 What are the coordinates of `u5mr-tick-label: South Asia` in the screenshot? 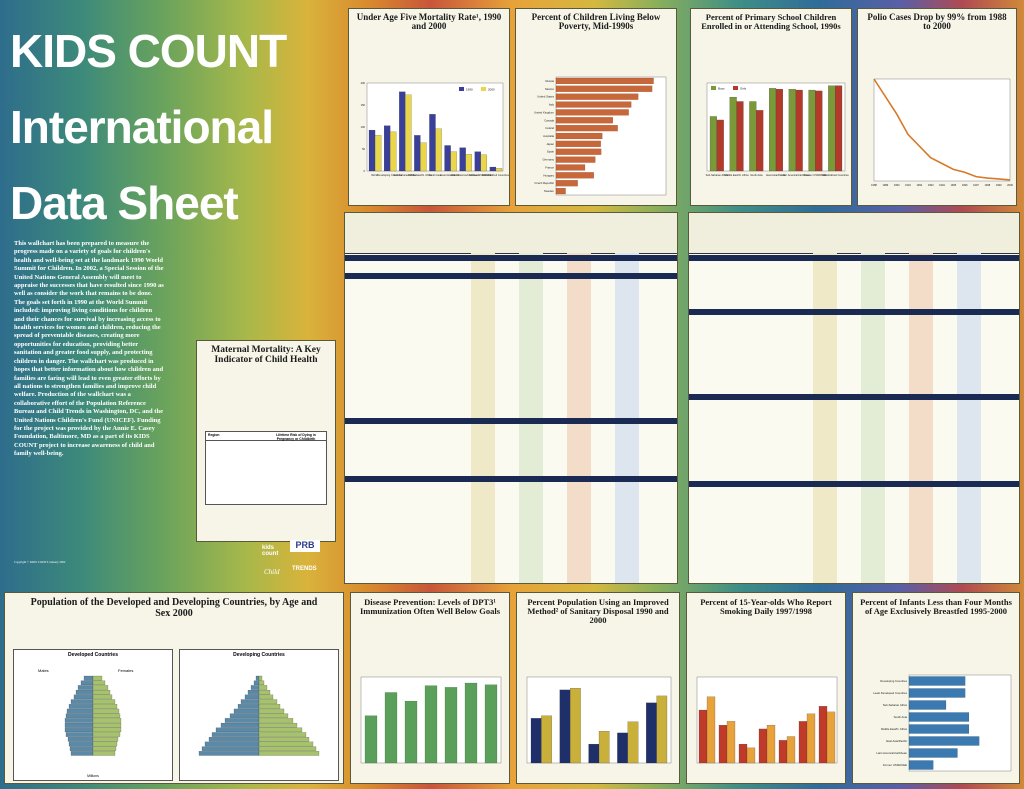 It's located at (435, 175).